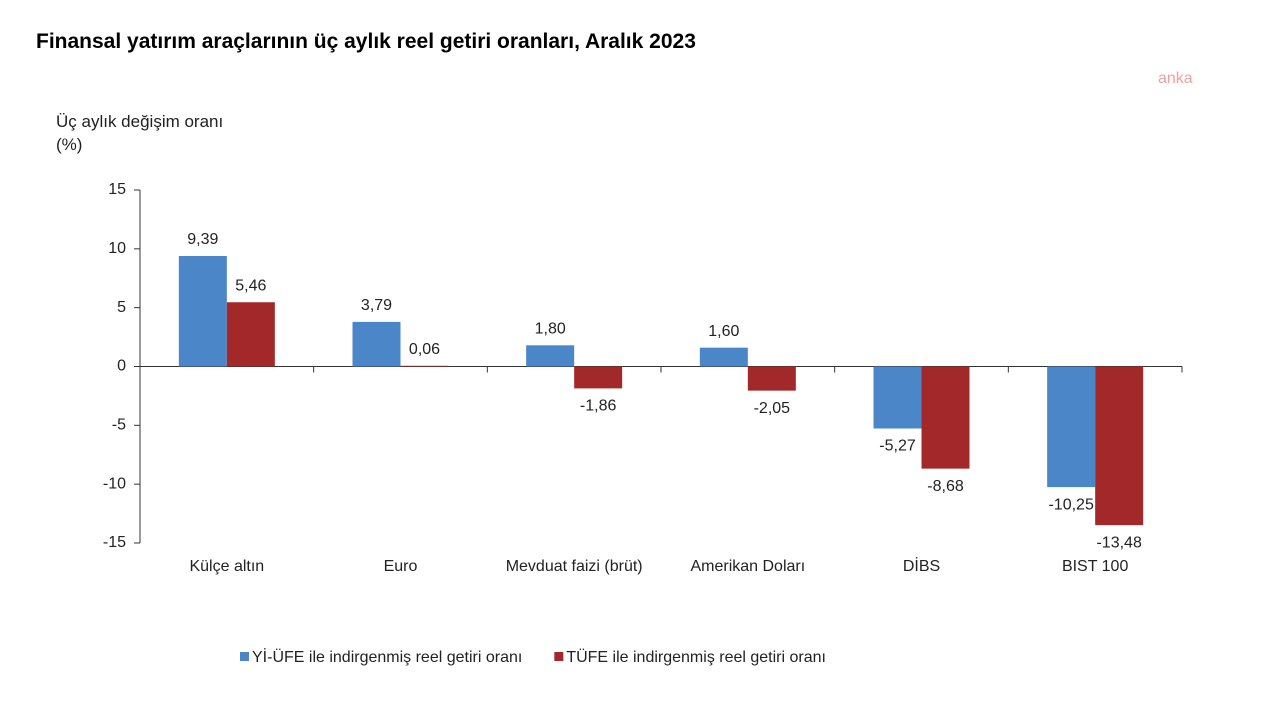 The width and height of the screenshot is (1280, 720). I want to click on data-label: -10,25, so click(1070, 504).